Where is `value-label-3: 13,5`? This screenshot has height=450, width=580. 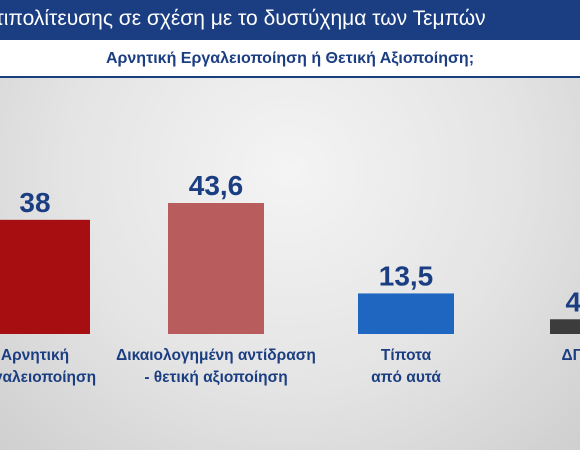 value-label-3: 13,5 is located at coordinates (406, 275).